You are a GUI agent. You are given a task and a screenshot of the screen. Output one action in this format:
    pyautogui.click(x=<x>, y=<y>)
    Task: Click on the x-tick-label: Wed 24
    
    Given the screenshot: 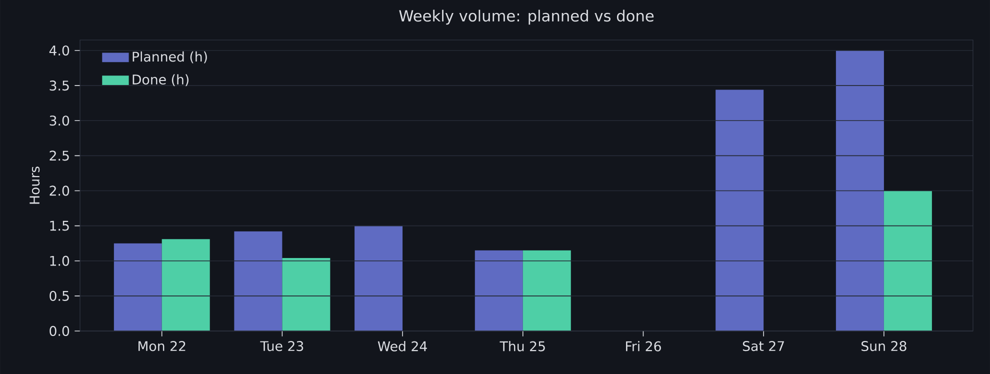 What is the action you would take?
    pyautogui.click(x=402, y=346)
    